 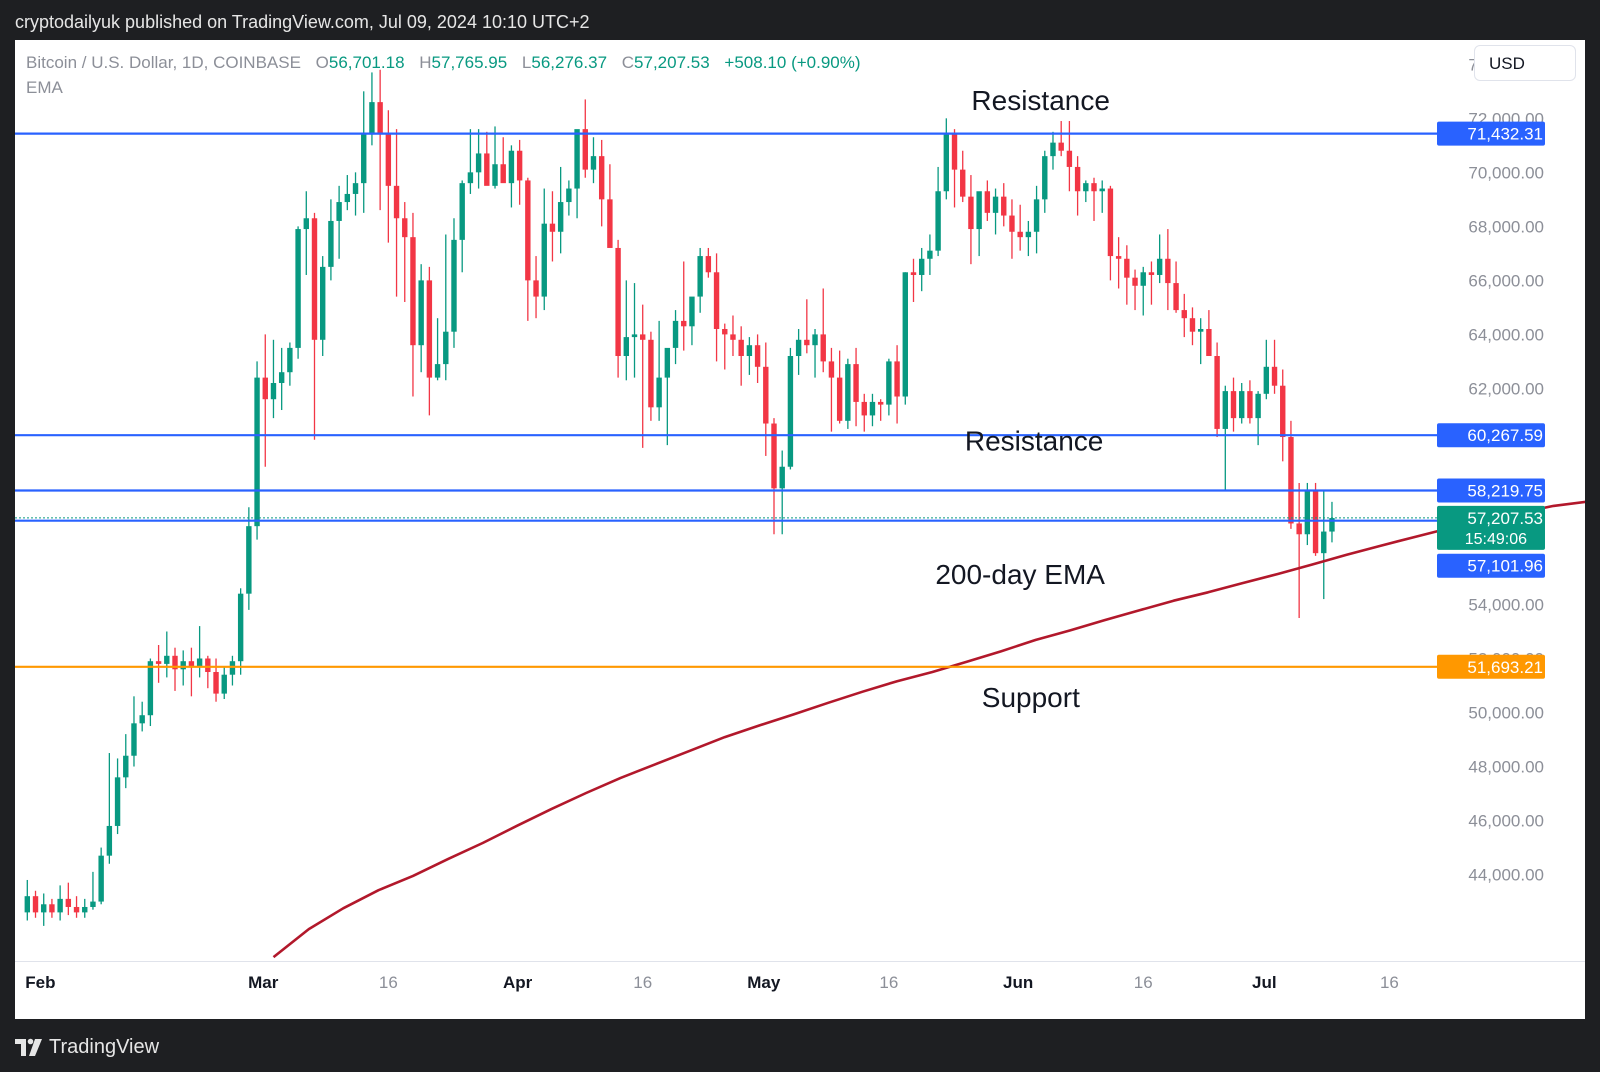 I want to click on high-value: 57,765.95, so click(x=469, y=62).